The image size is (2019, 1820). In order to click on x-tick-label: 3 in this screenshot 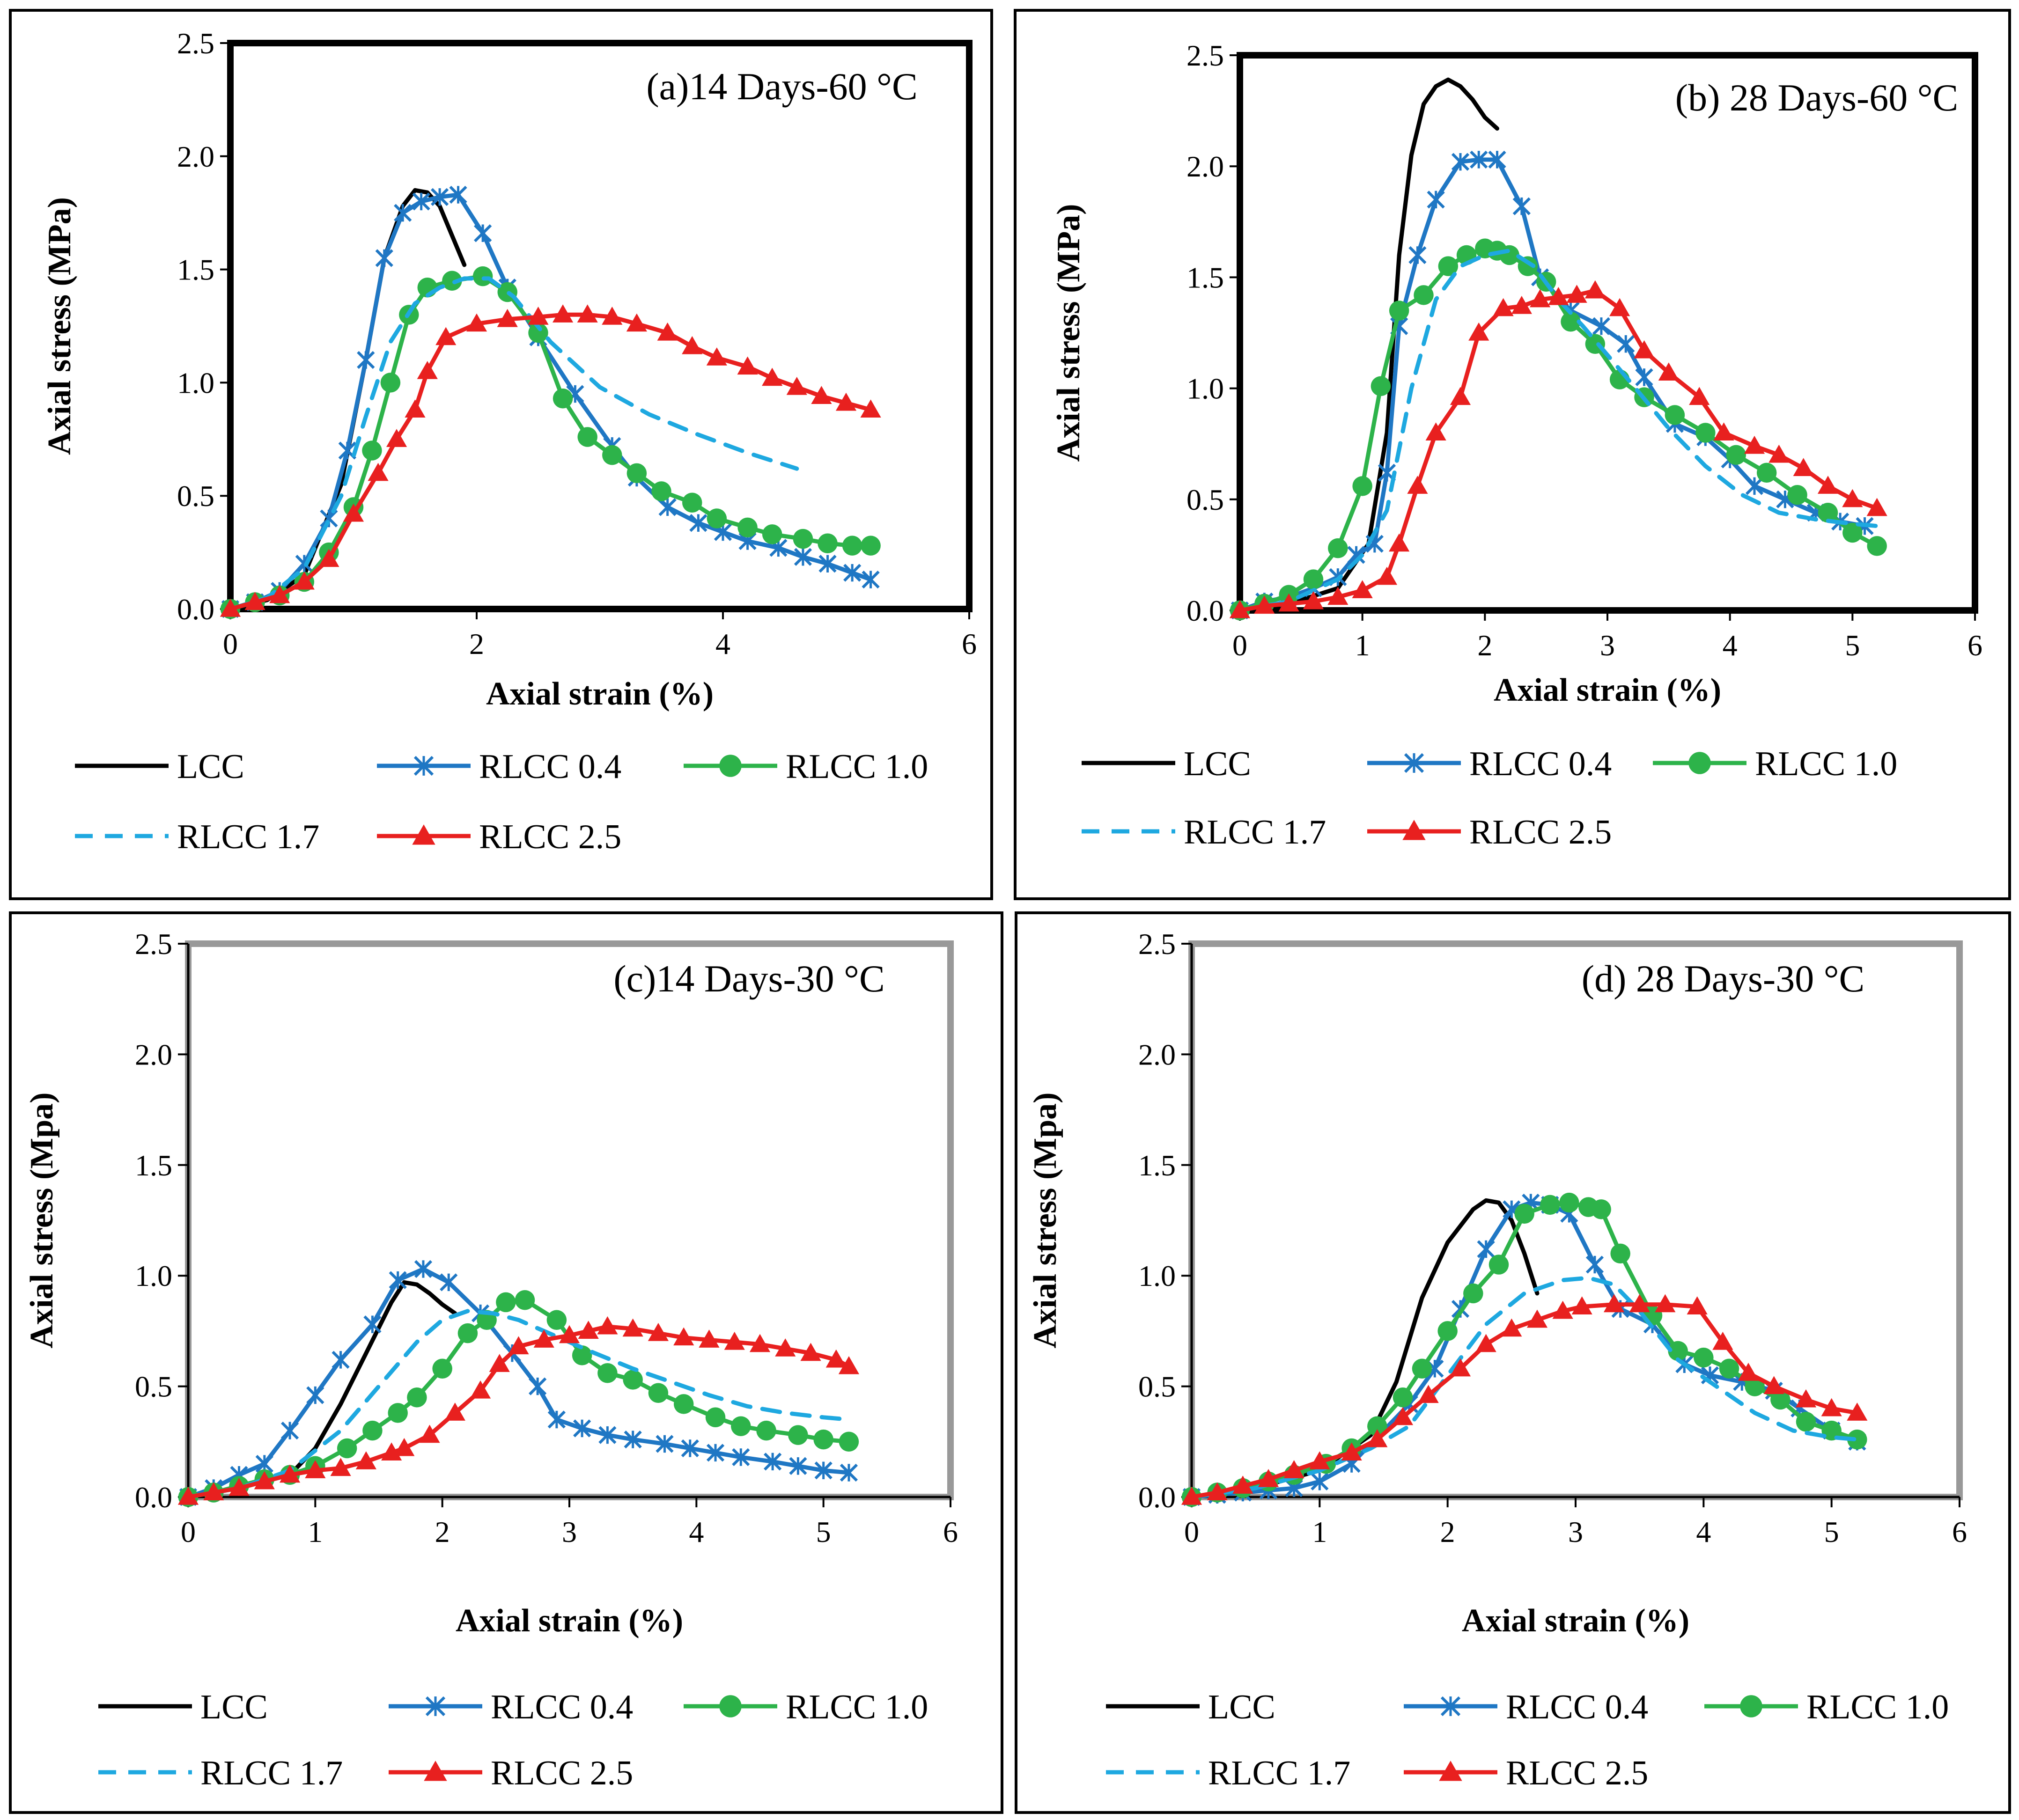, I will do `click(1607, 645)`.